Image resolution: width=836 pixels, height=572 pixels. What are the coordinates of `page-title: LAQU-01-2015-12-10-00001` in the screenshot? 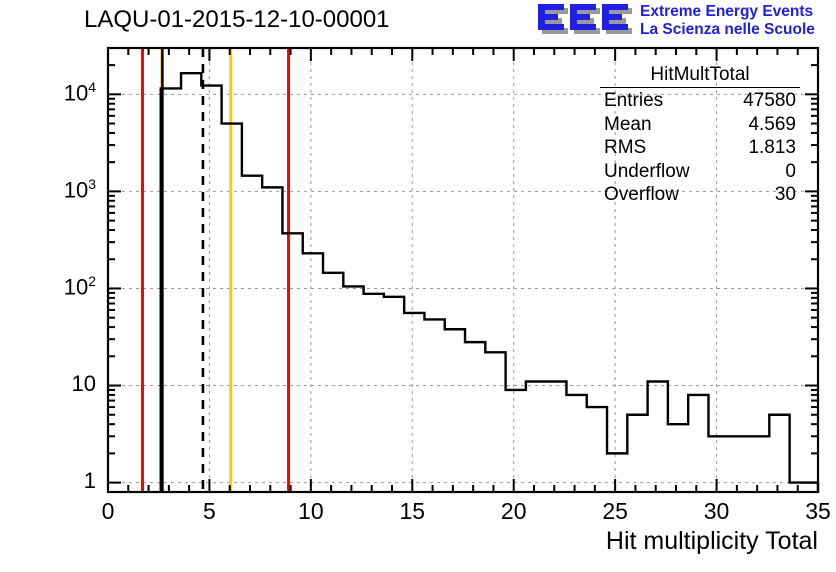 It's located at (237, 19).